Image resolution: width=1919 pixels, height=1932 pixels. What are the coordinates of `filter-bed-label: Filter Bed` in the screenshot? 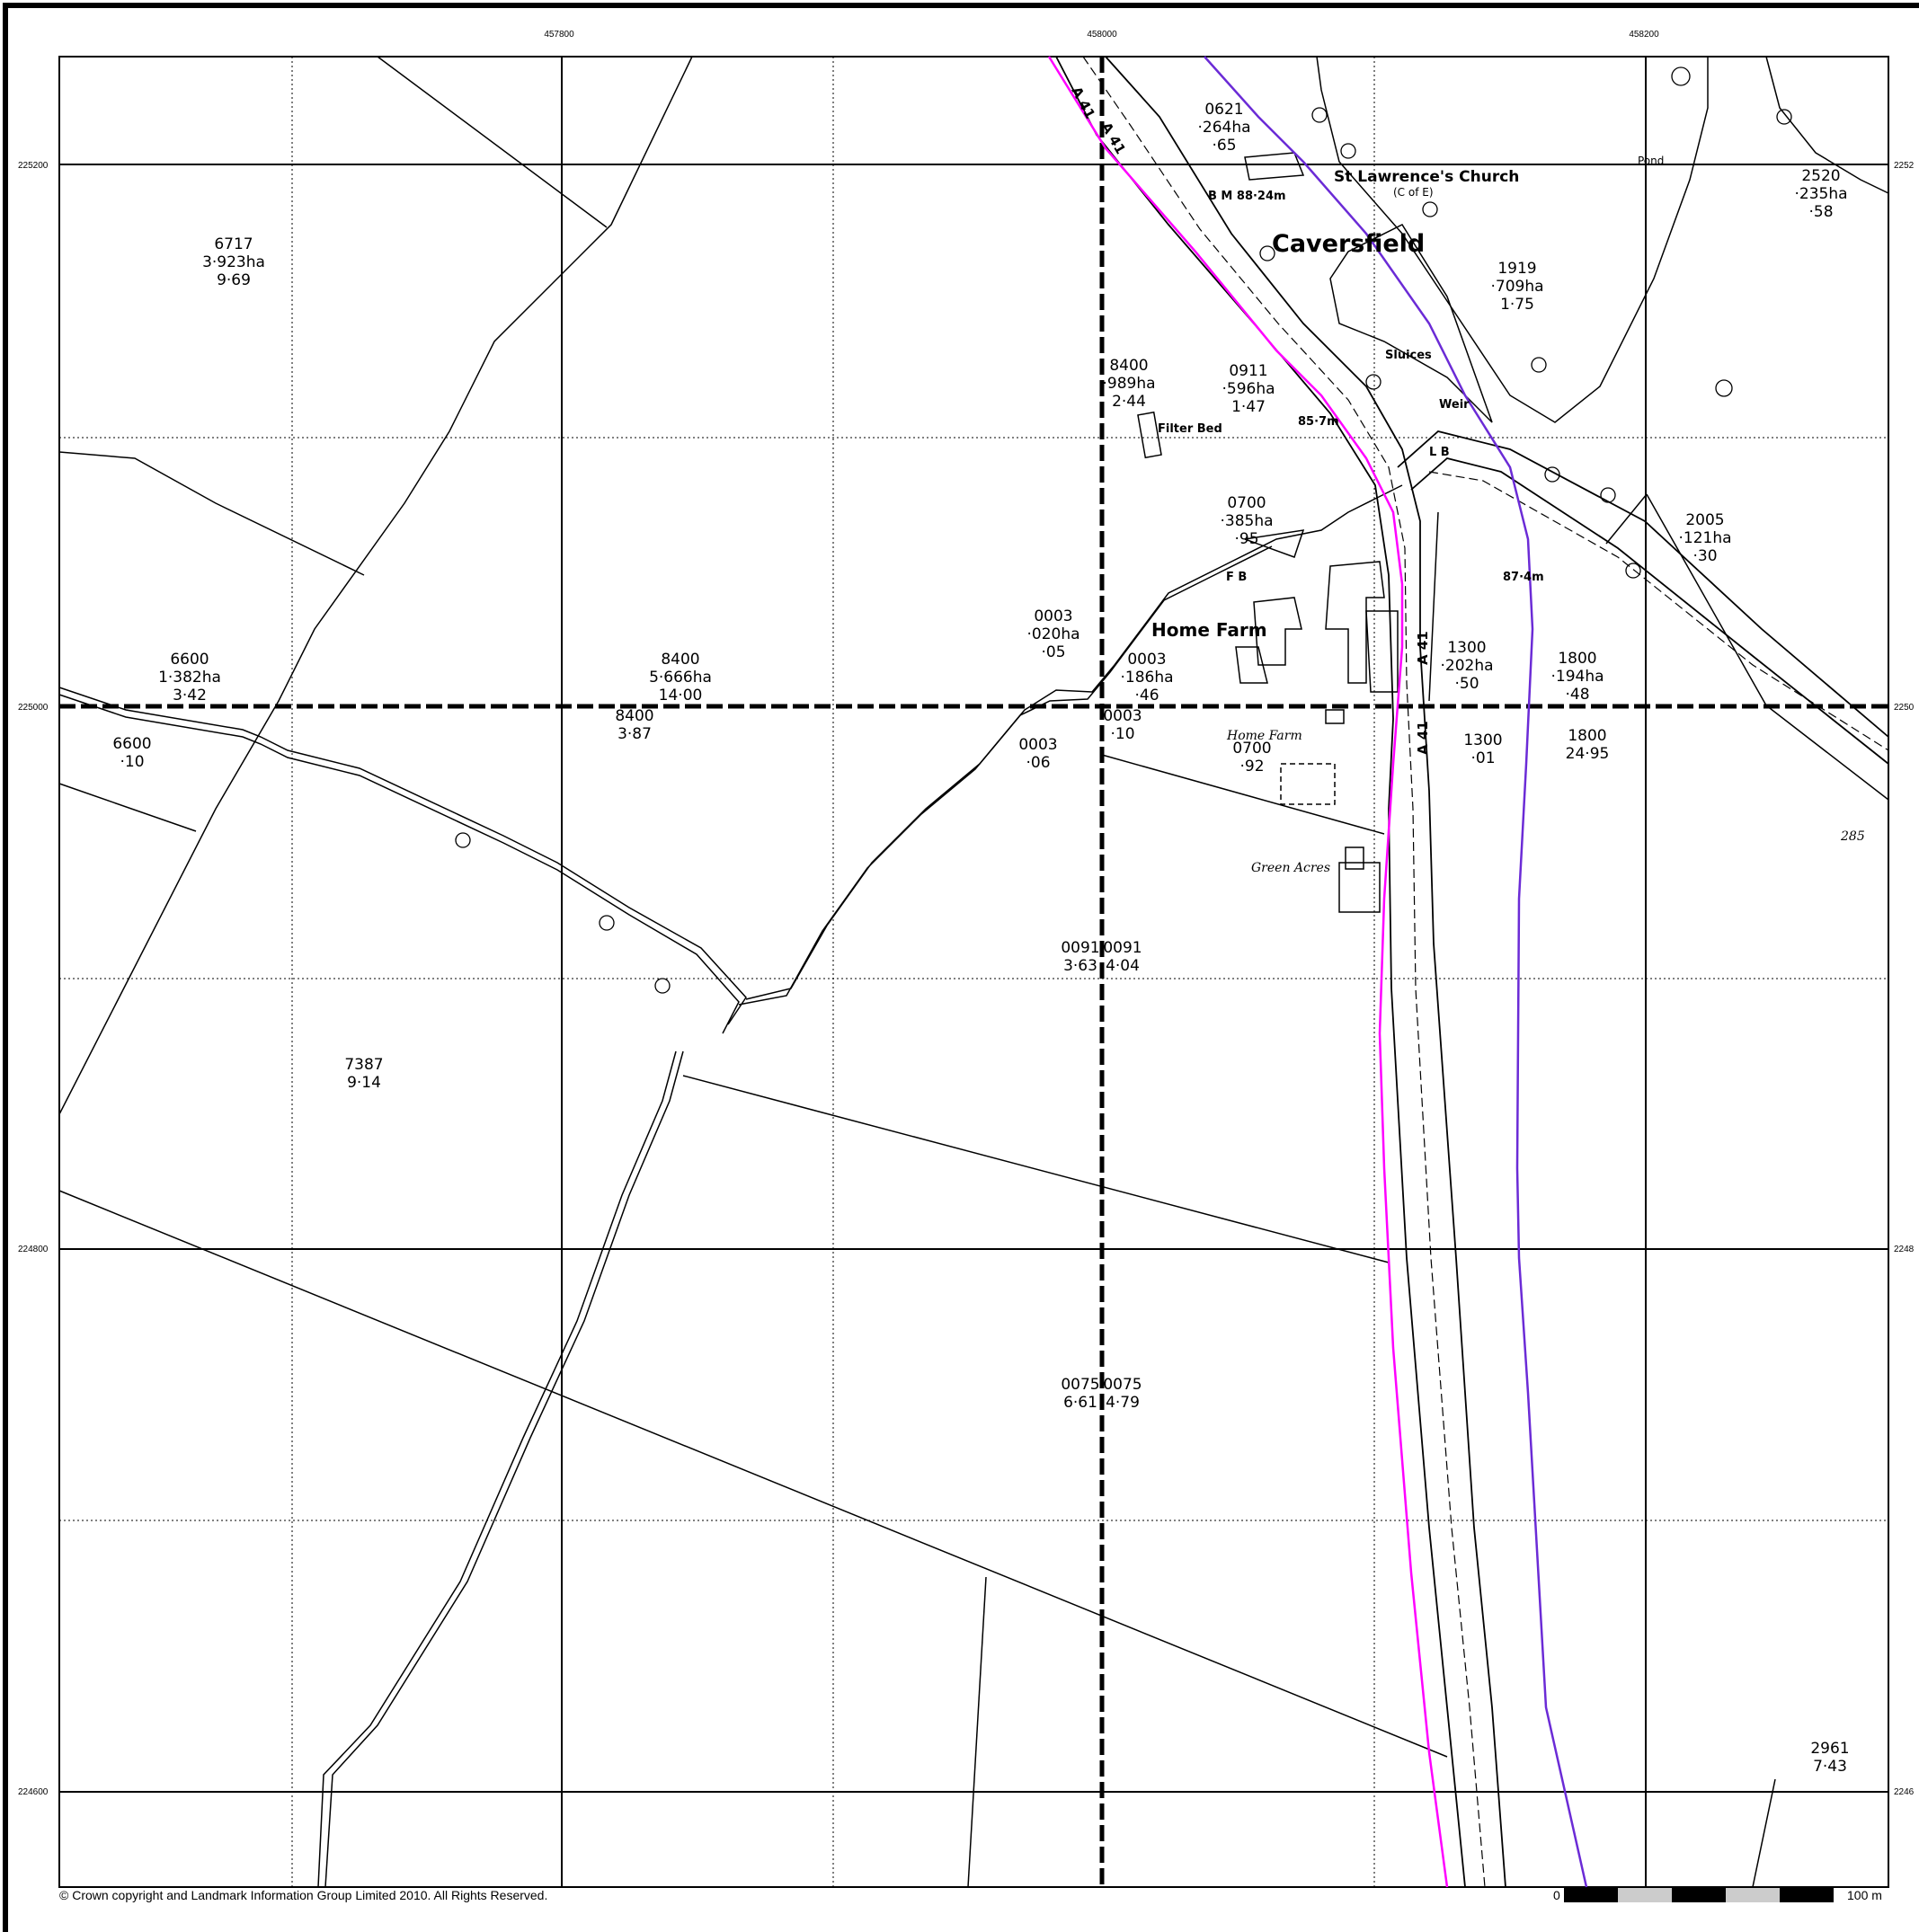 It's located at (1190, 429).